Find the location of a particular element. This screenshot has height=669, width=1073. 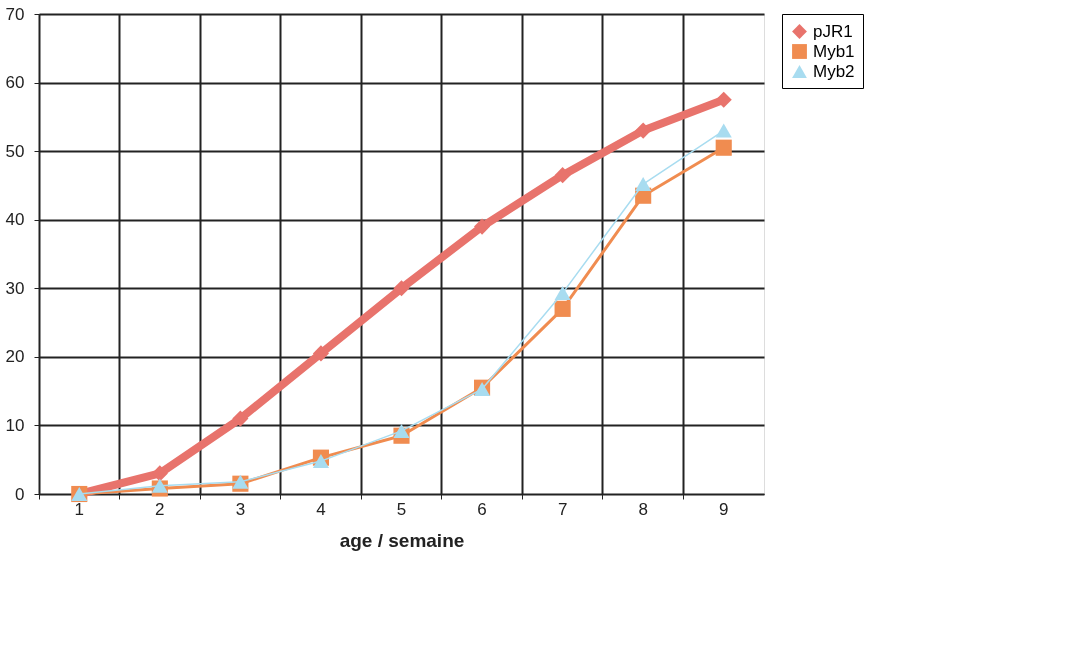

legend-label: Myb2 is located at coordinates (834, 71).